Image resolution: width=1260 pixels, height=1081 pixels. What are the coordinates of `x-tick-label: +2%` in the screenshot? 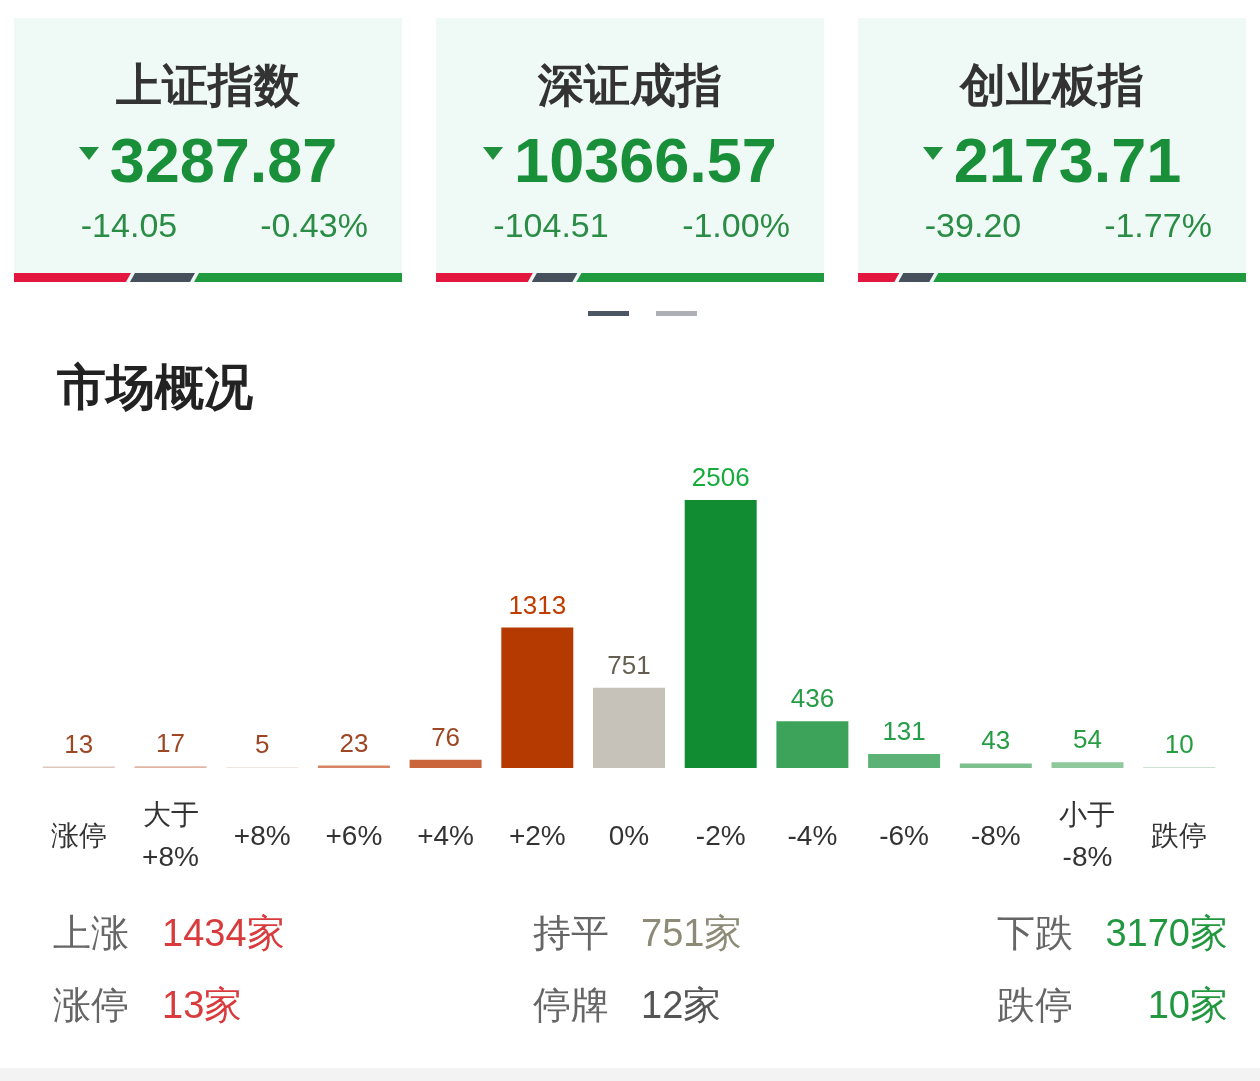 It's located at (537, 835).